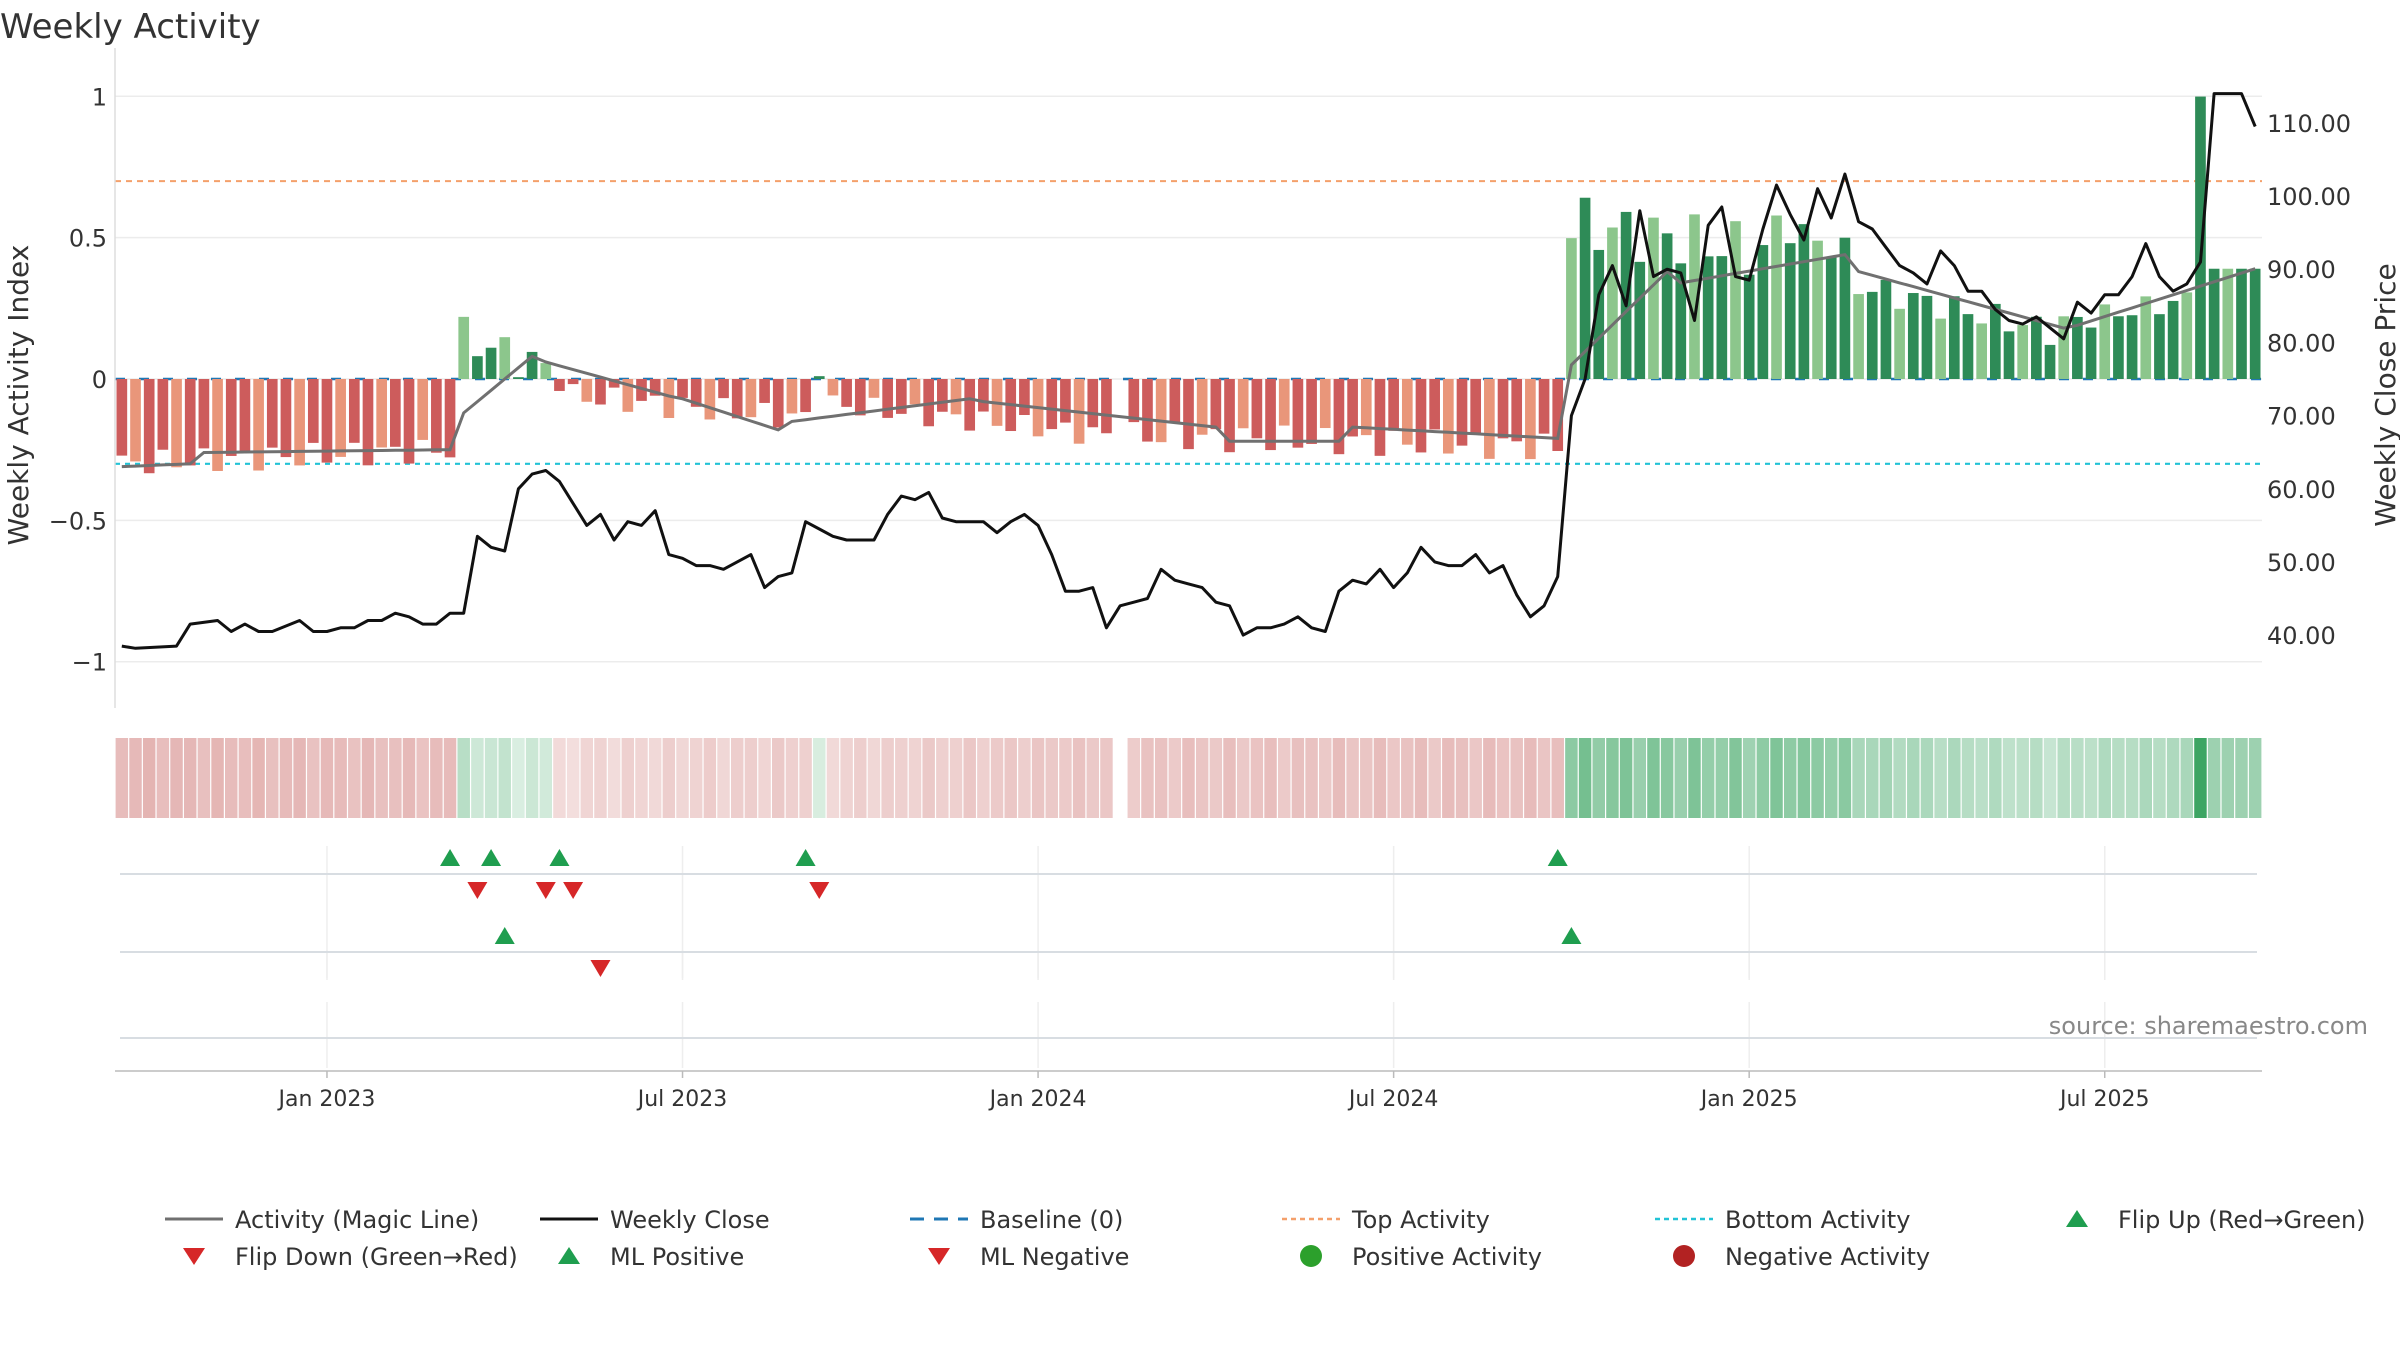  I want to click on legend-label: Weekly Close, so click(690, 1220).